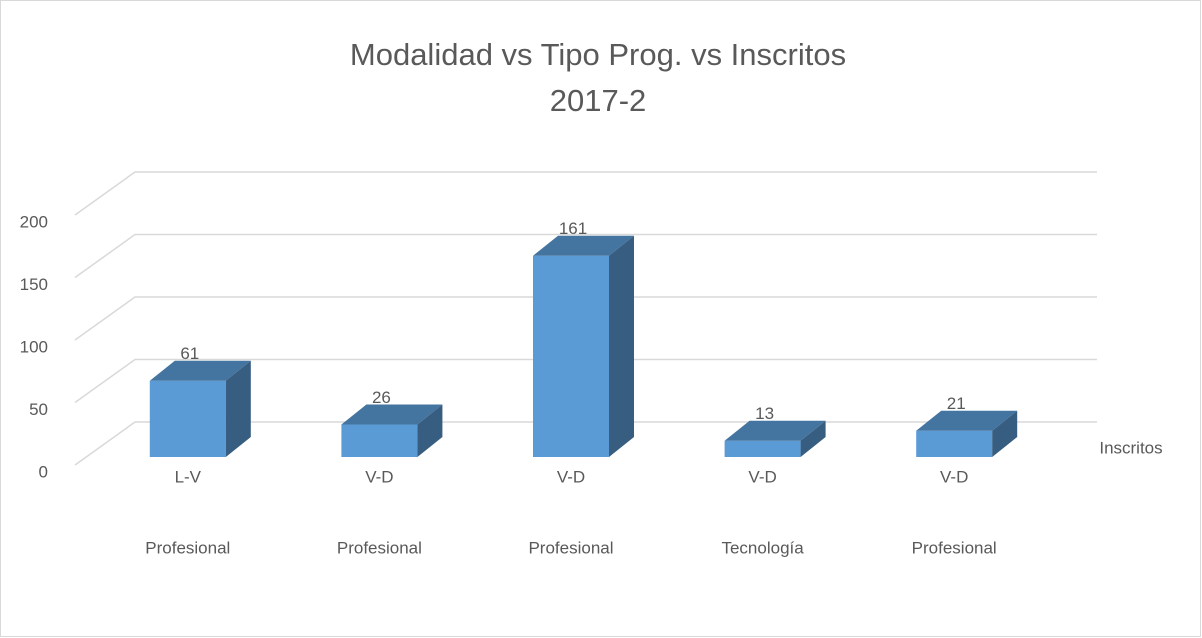 The image size is (1202, 638). I want to click on y-tick-label: 200, so click(34, 221).